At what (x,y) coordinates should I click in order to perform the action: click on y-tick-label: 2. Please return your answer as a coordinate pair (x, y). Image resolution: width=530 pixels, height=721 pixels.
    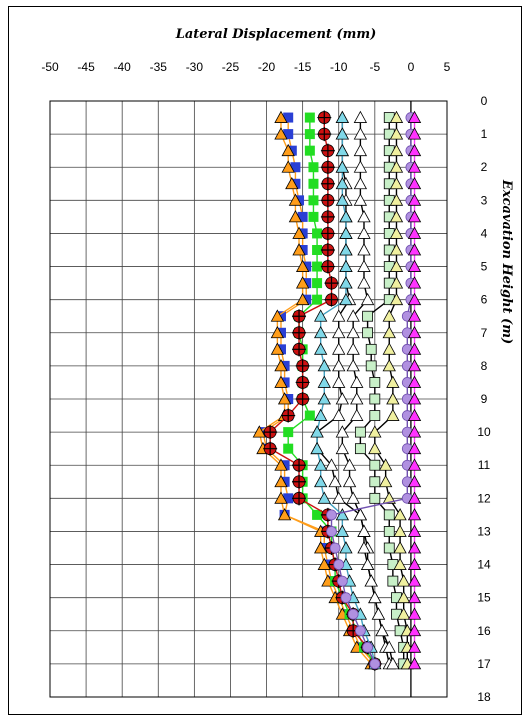
    Looking at the image, I should click on (484, 167).